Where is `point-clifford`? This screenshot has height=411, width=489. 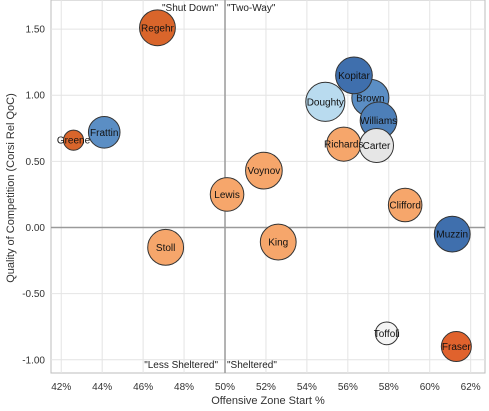 point-clifford is located at coordinates (405, 205).